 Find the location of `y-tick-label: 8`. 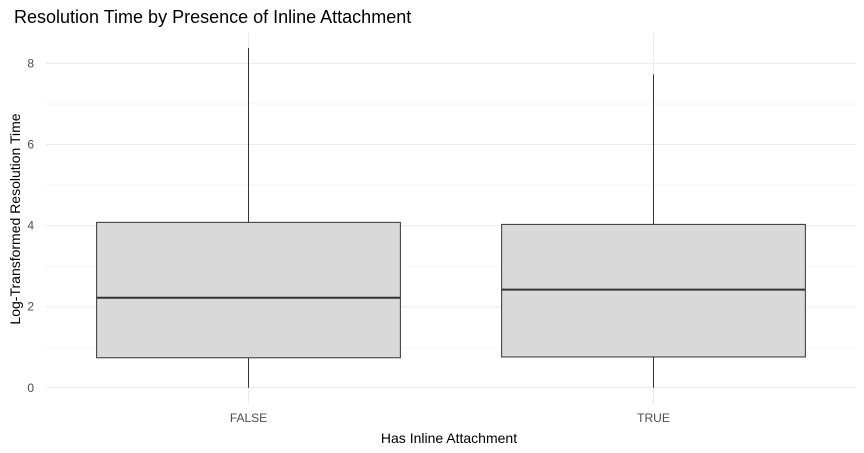

y-tick-label: 8 is located at coordinates (30, 63).